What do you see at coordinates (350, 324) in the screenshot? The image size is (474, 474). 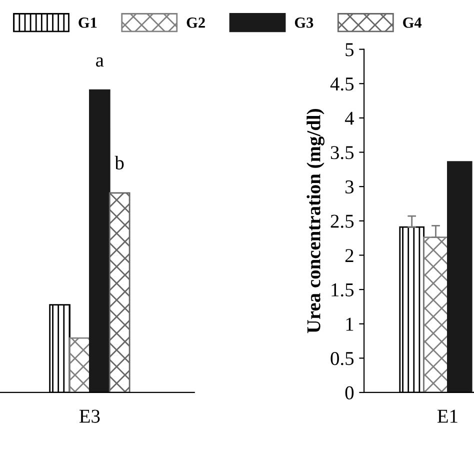 I see `y-tick-label: 1` at bounding box center [350, 324].